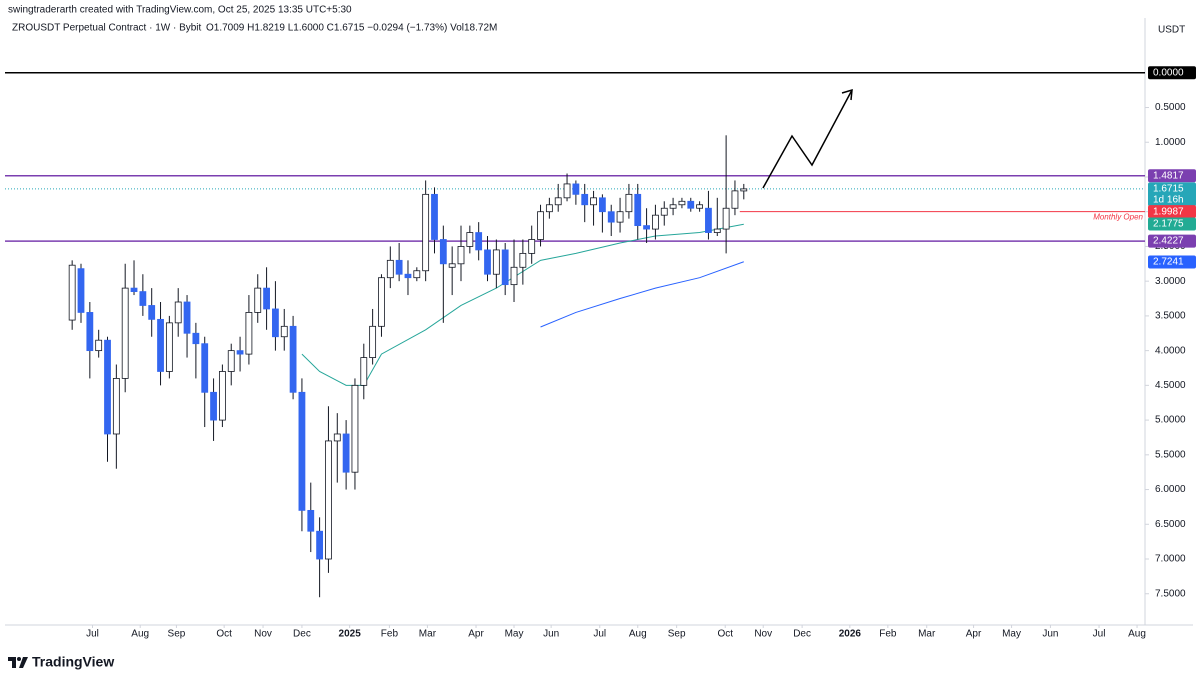  I want to click on price-label: 1.9987, so click(1168, 211).